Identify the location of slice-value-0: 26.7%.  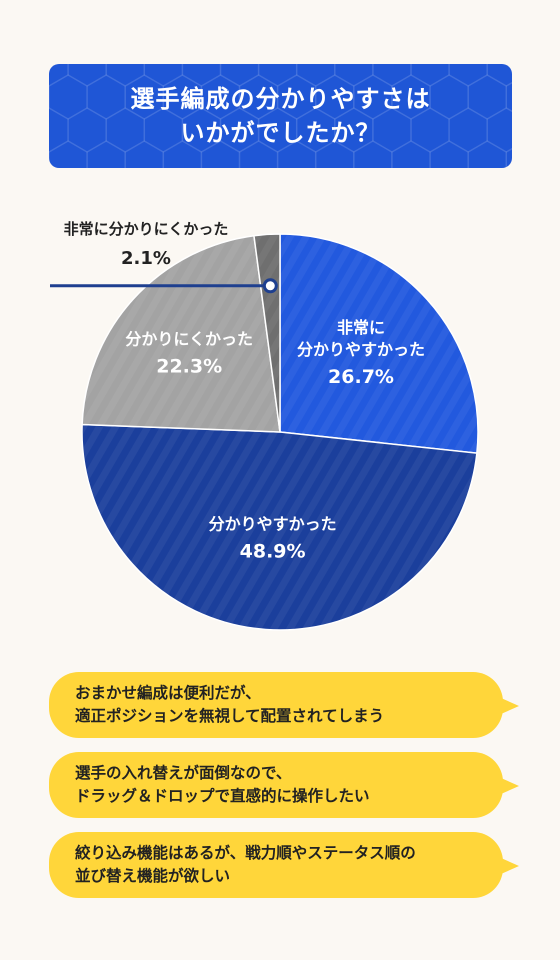
(361, 377).